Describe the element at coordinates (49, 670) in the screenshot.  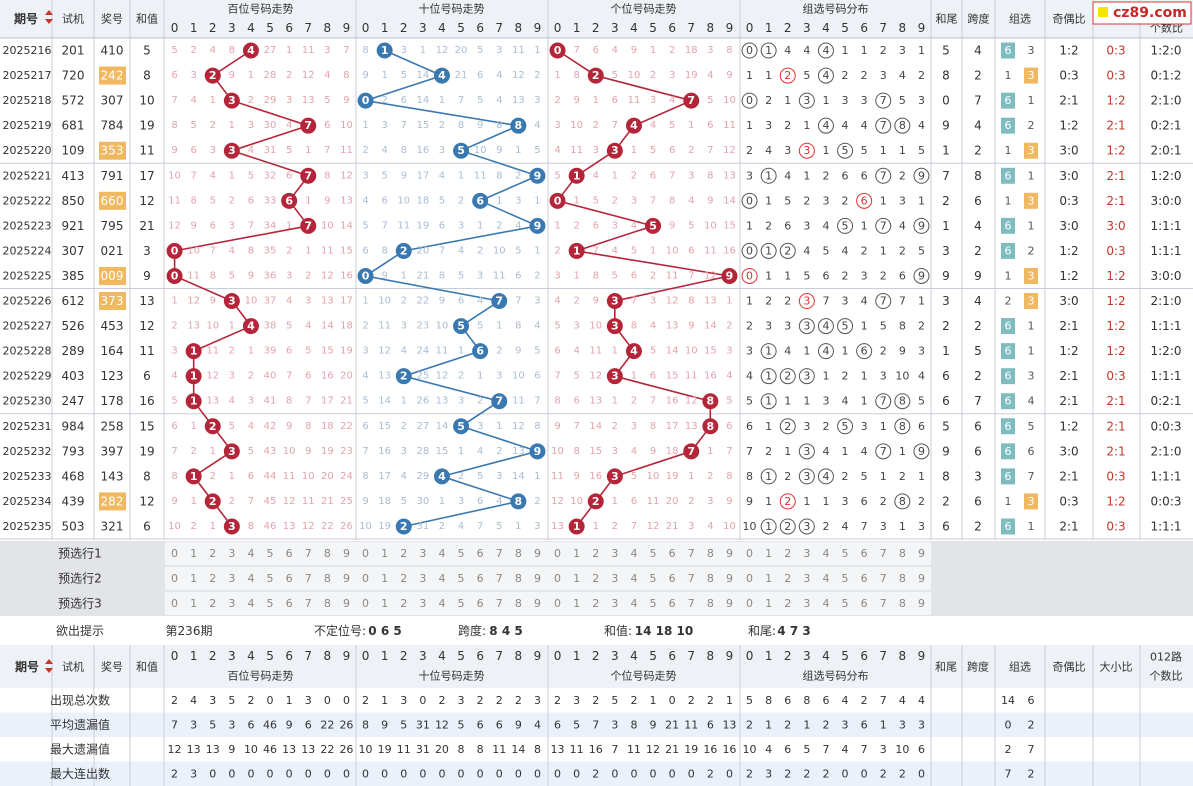
I see `footer-sort-down-icon` at that location.